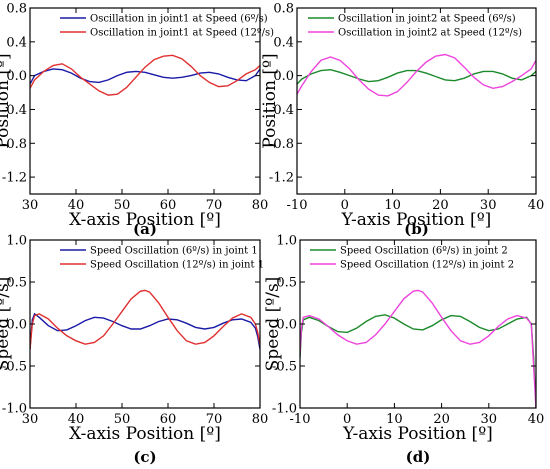  I want to click on legend-entry: Speed Oscillation (12º/s) in joint 1, so click(177, 265).